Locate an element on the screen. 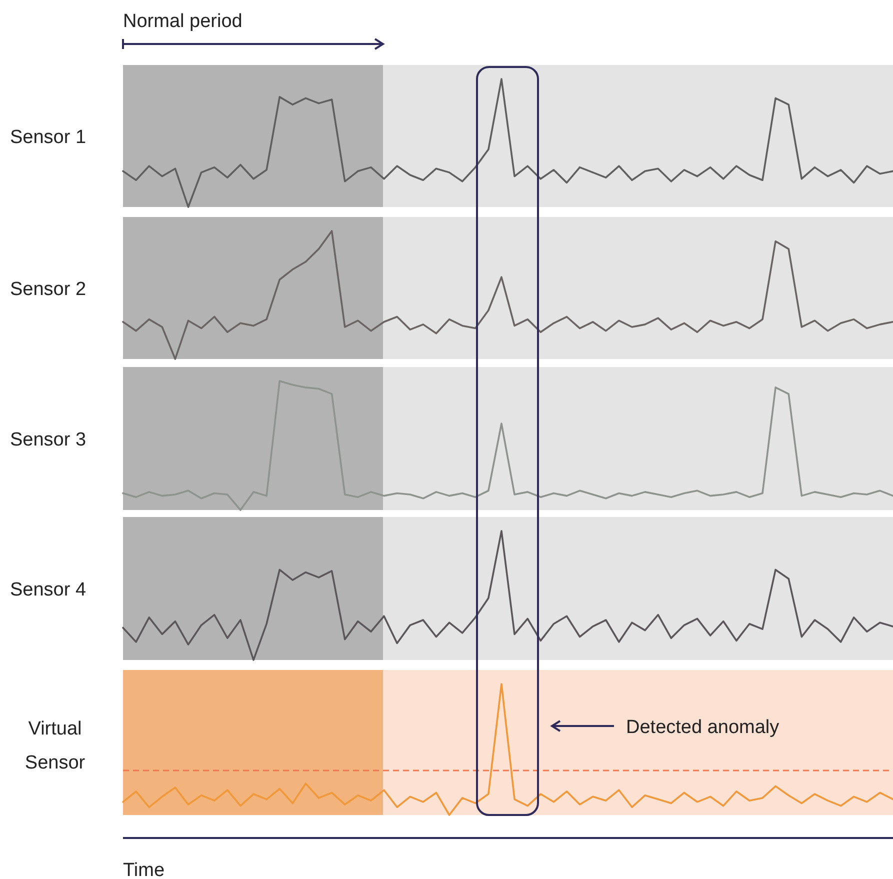 The width and height of the screenshot is (893, 879). y-axis-title: Sensor 1 is located at coordinates (48, 137).